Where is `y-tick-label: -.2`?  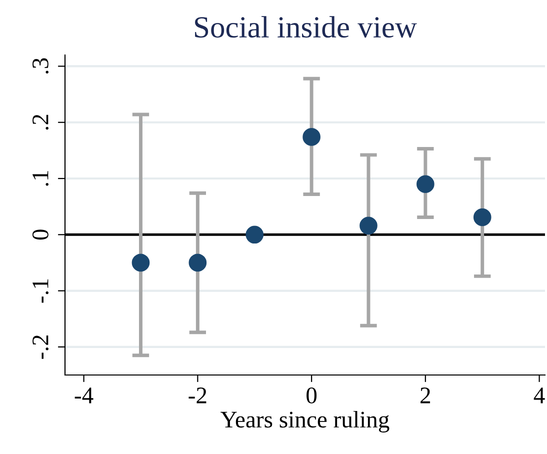 y-tick-label: -.2 is located at coordinates (40, 347).